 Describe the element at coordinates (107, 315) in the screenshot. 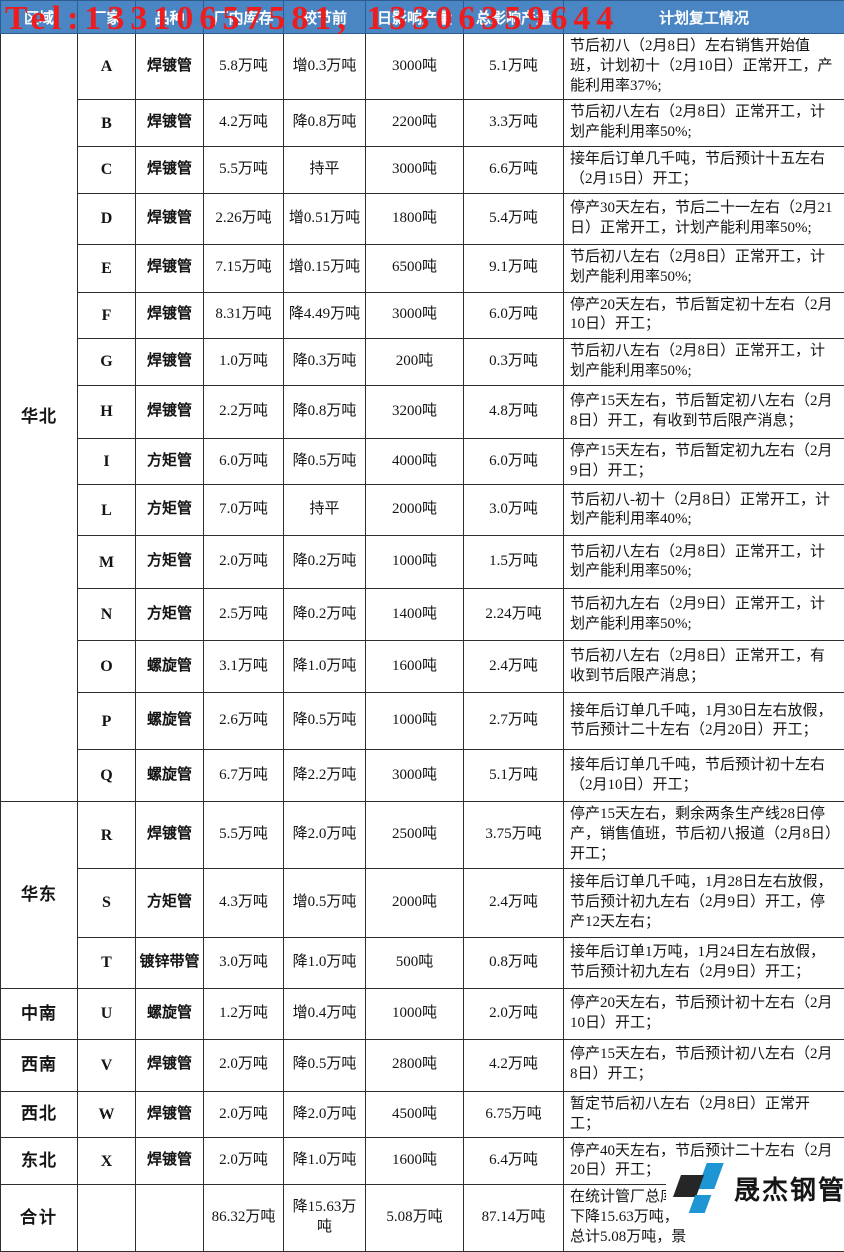

I see `factory-cell: F` at that location.